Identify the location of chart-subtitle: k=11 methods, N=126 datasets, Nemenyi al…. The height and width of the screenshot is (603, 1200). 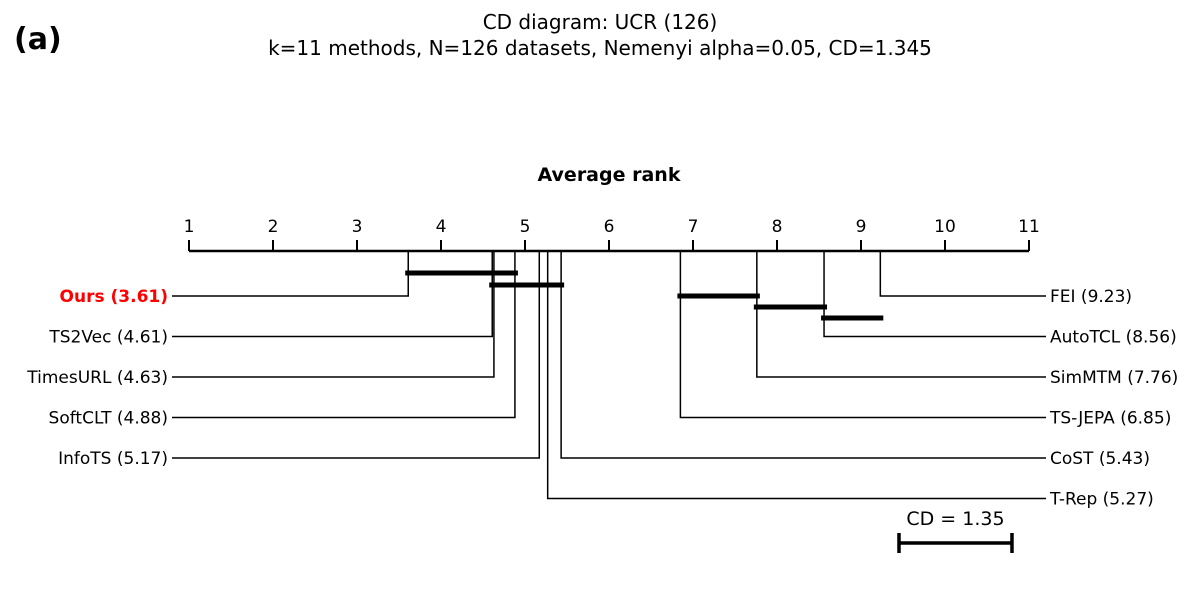
(600, 48).